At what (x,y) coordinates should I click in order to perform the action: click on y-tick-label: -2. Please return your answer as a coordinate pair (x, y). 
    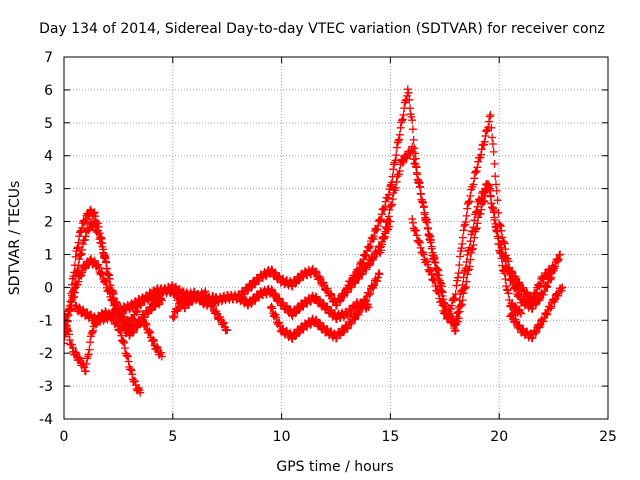
    Looking at the image, I should click on (46, 354).